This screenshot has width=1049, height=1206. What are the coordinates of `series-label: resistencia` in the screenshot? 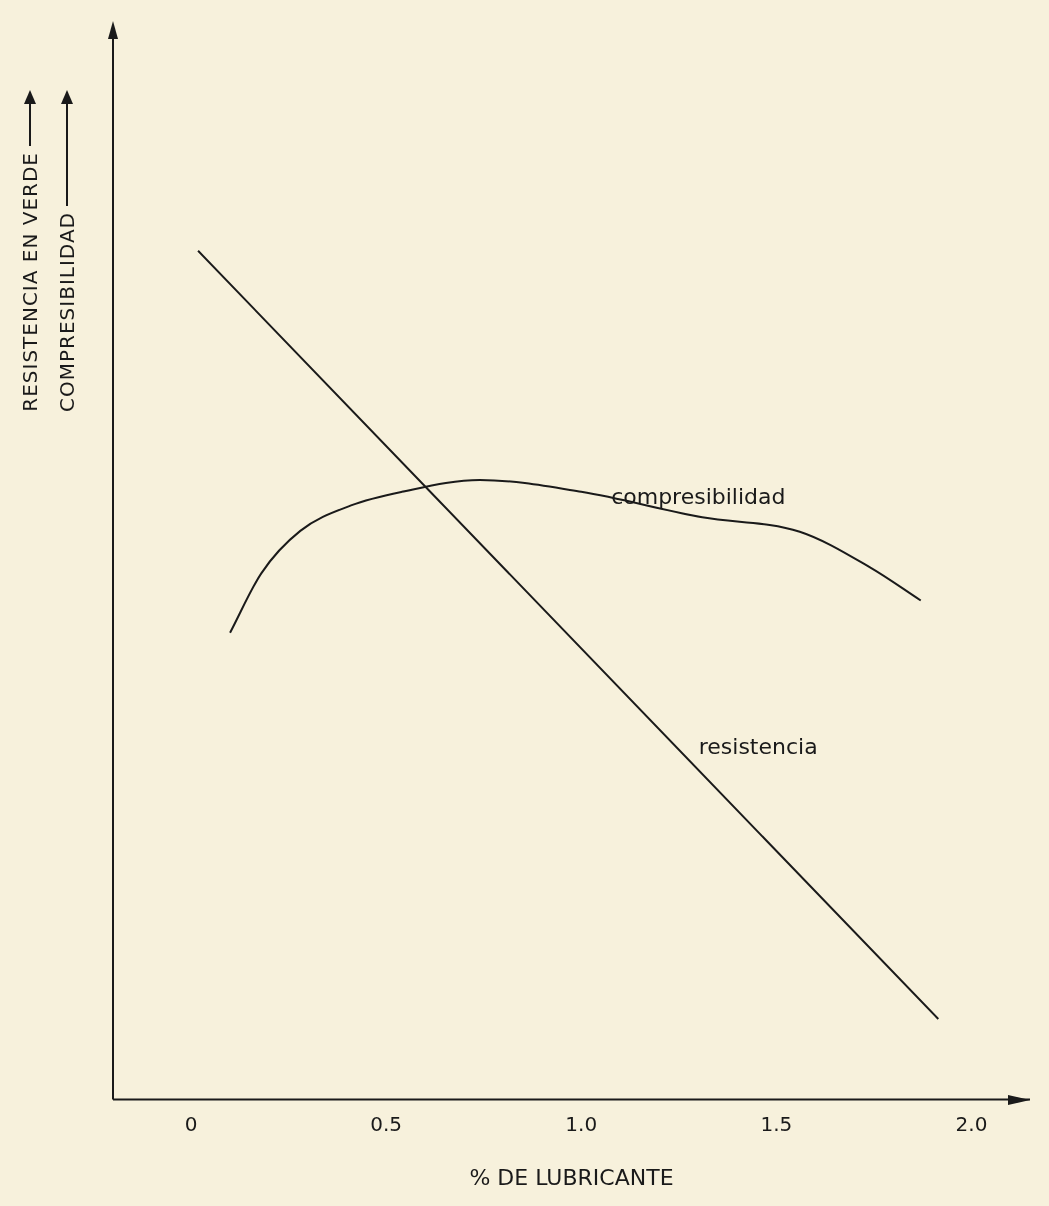 It's located at (758, 747).